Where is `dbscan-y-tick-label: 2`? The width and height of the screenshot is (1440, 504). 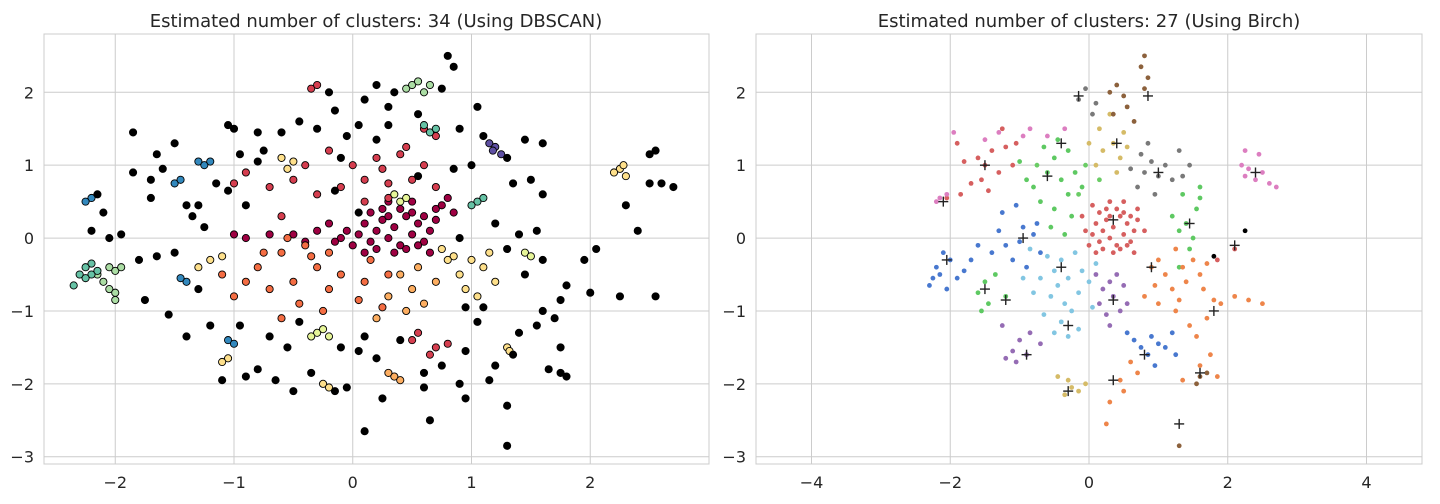
dbscan-y-tick-label: 2 is located at coordinates (29, 92).